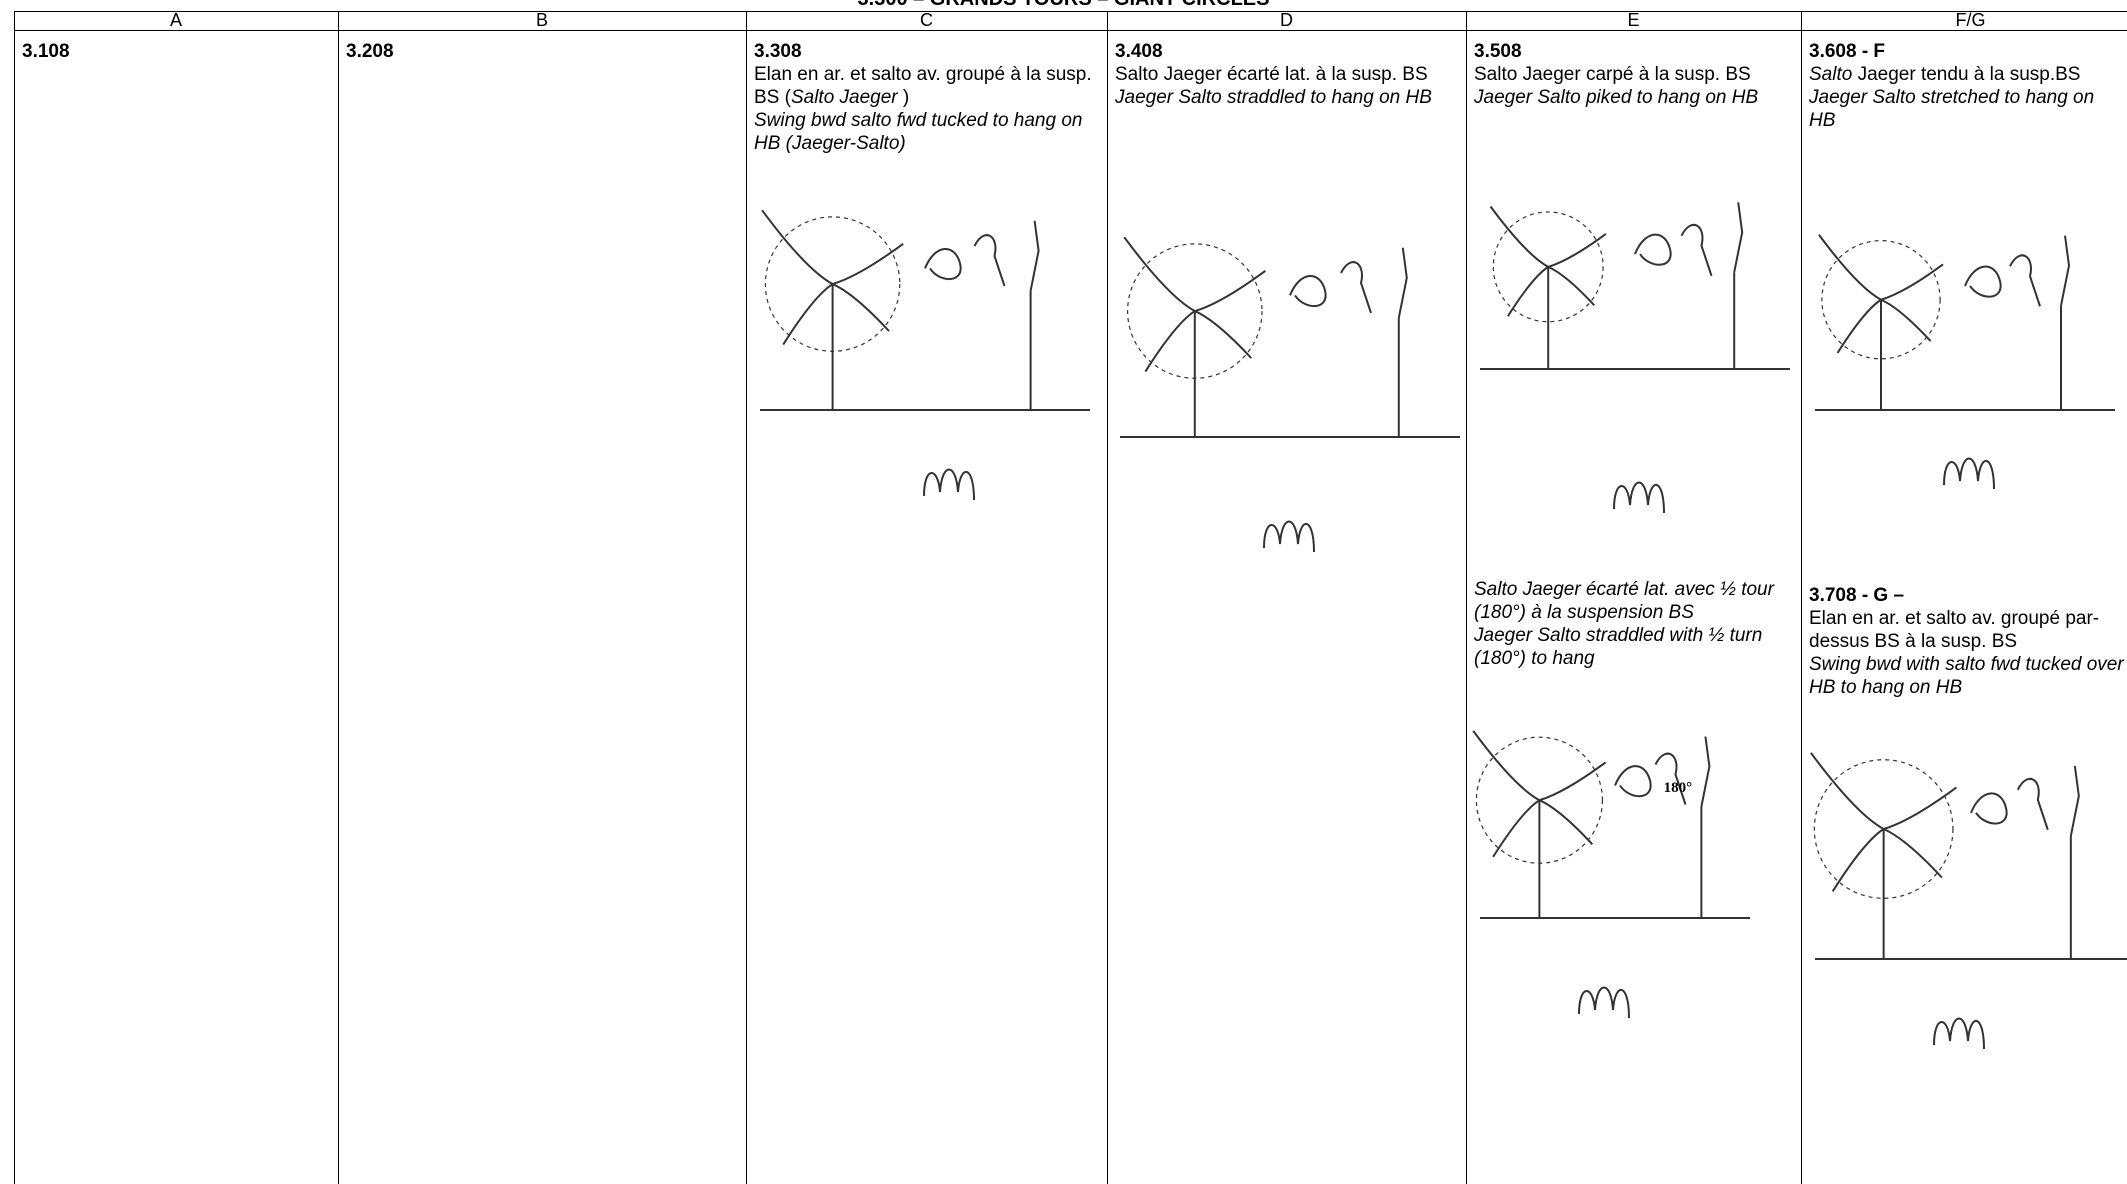 The image size is (2127, 1184). I want to click on skill-code: 3.108, so click(46, 51).